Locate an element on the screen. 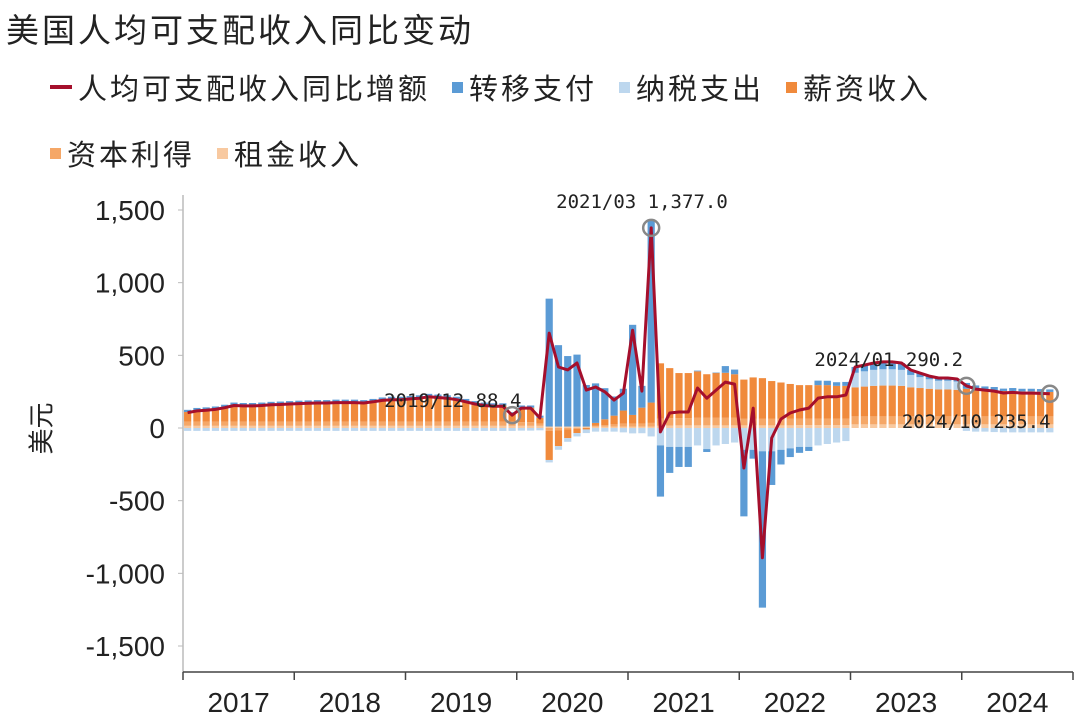 The image size is (1080, 722). legend-label: 转移支付 is located at coordinates (533, 89).